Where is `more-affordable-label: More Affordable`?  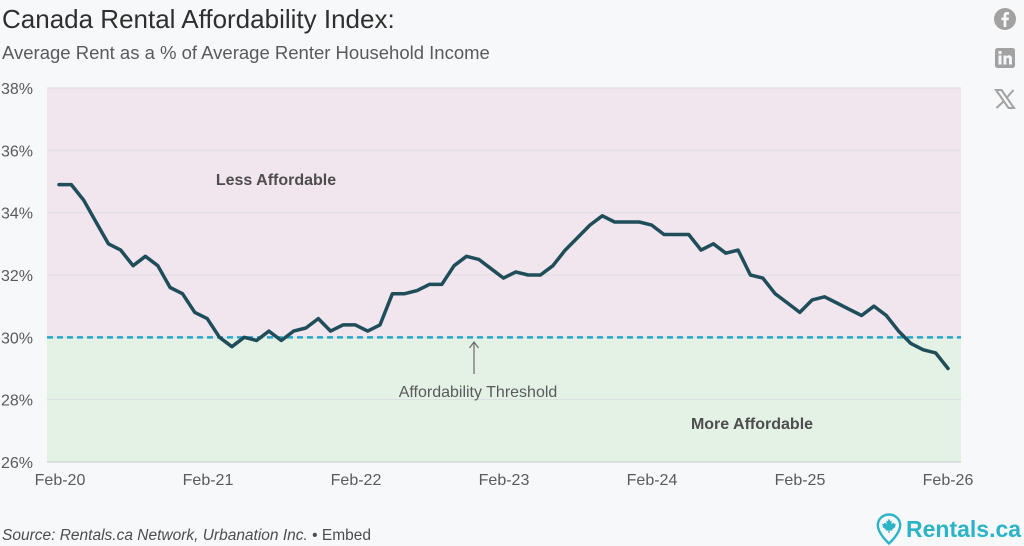 more-affordable-label: More Affordable is located at coordinates (752, 424).